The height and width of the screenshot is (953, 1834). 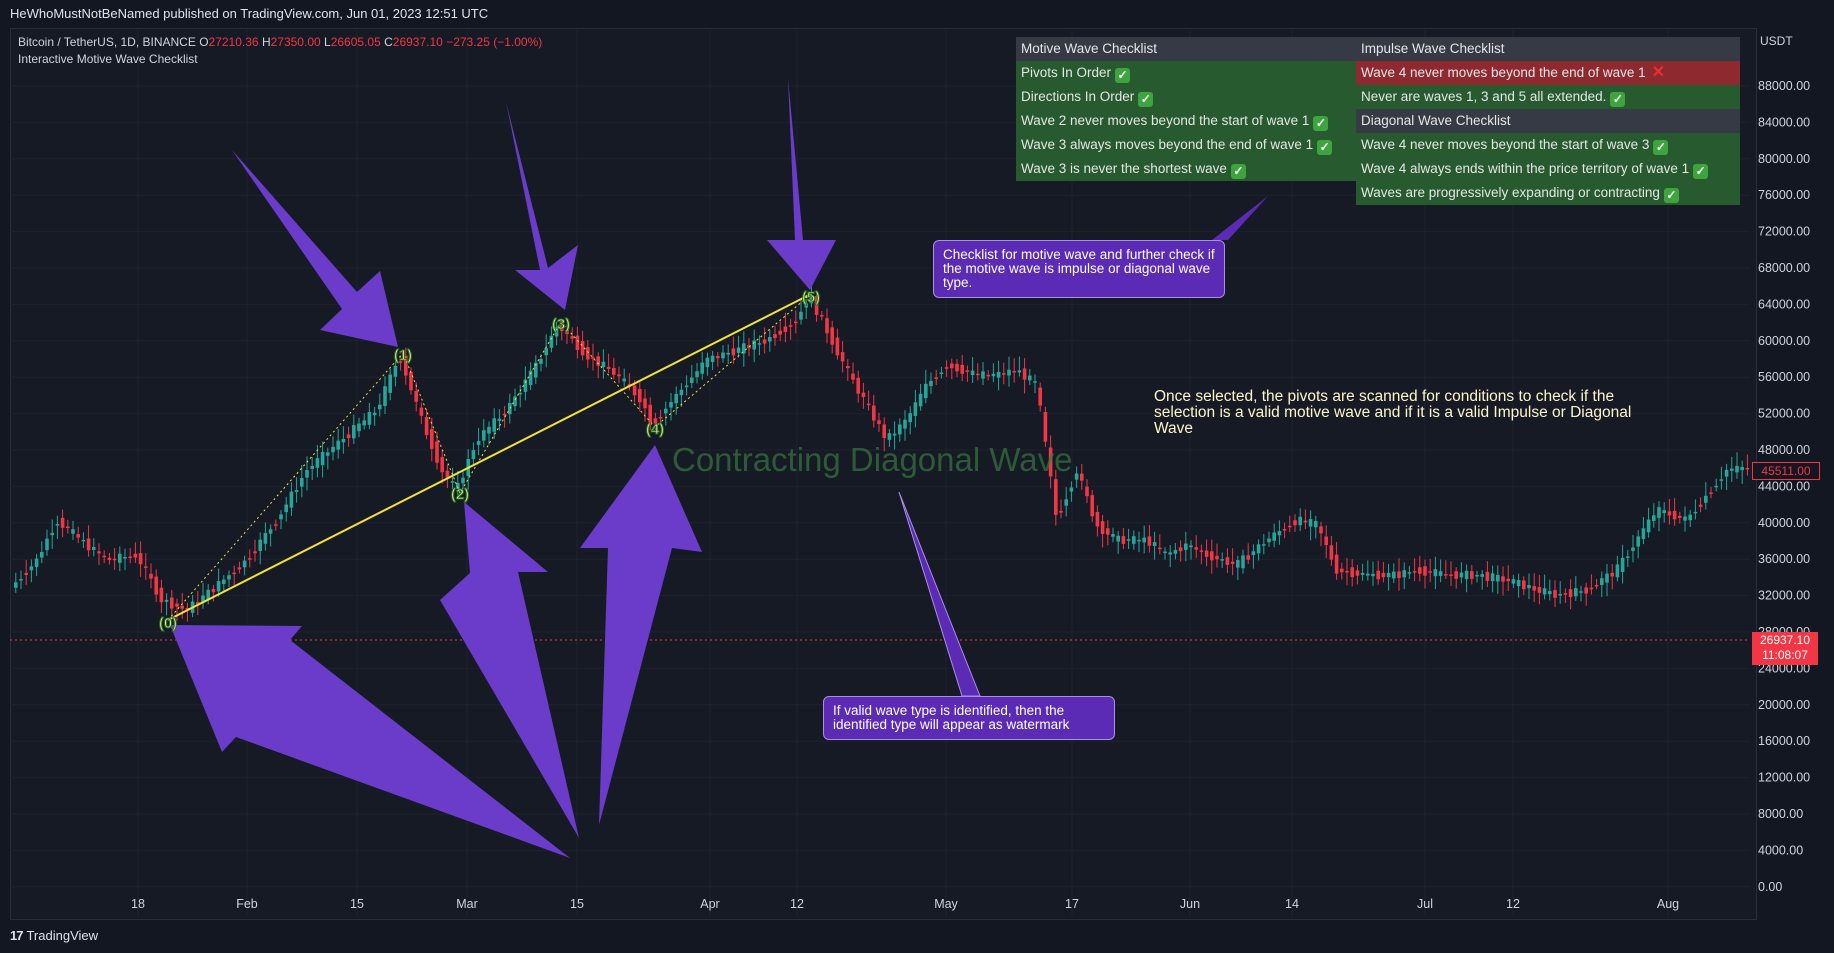 I want to click on pivot-label: (5), so click(x=810, y=298).